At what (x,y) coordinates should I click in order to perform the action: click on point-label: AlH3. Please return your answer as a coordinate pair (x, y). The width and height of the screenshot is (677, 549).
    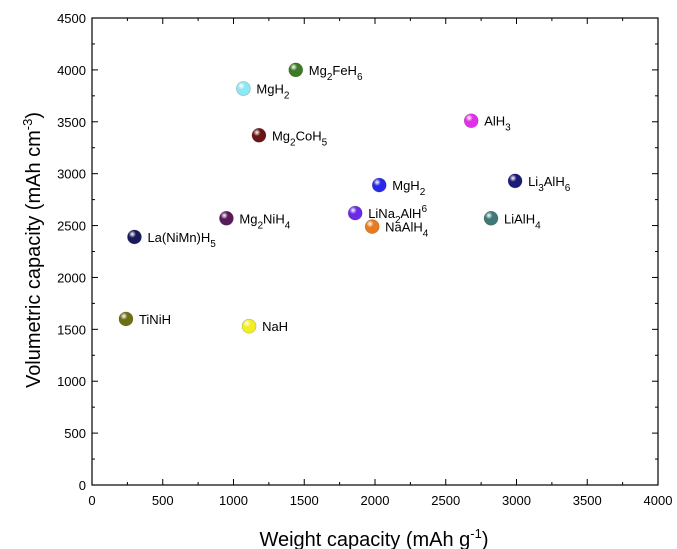
    Looking at the image, I should click on (497, 124).